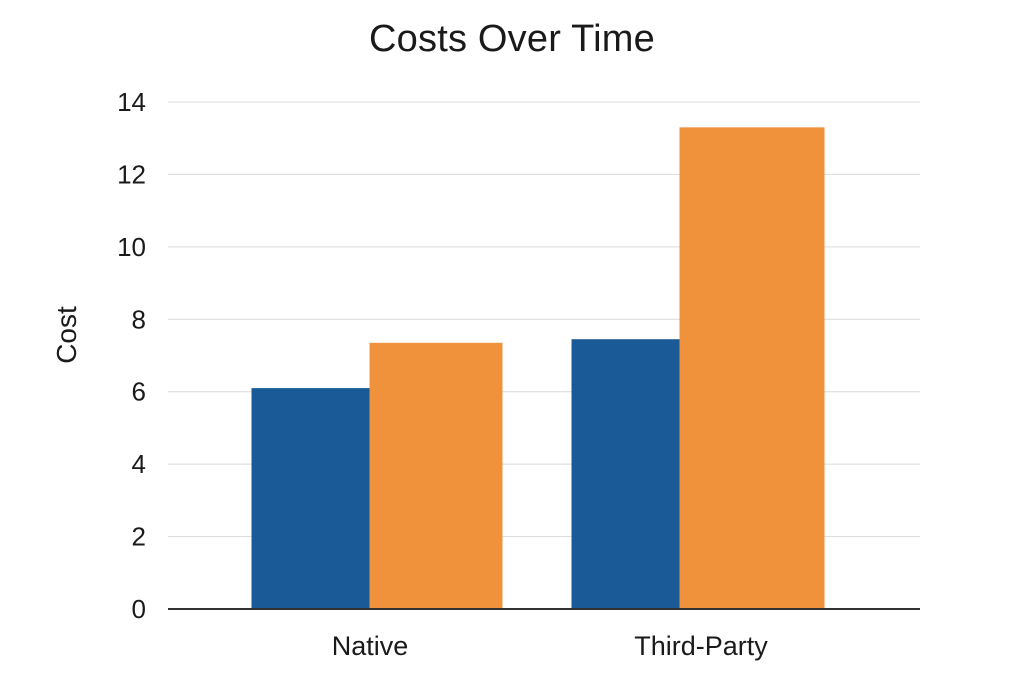  What do you see at coordinates (139, 319) in the screenshot?
I see `y-tick-label: 8` at bounding box center [139, 319].